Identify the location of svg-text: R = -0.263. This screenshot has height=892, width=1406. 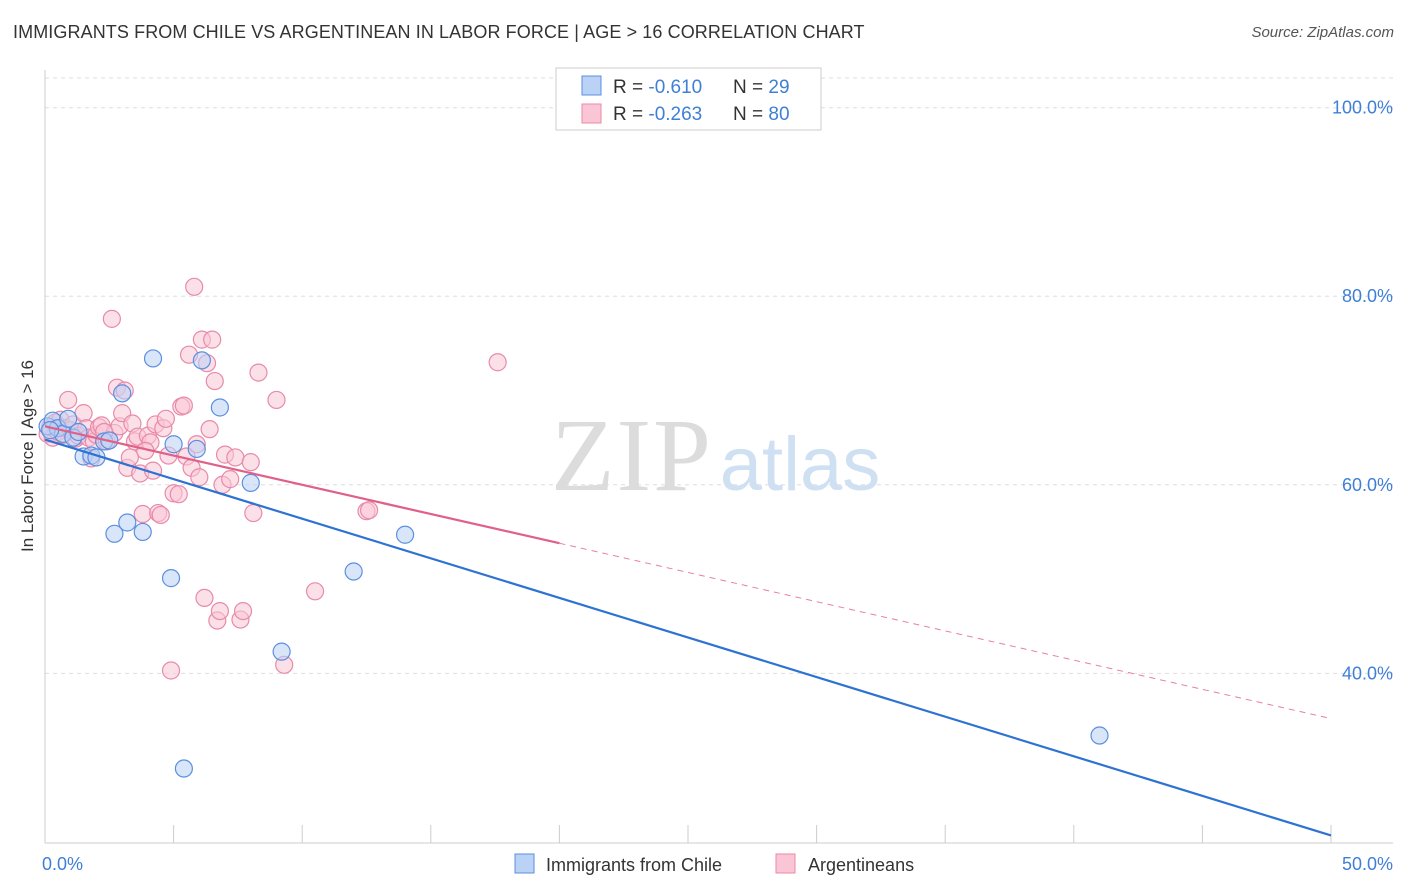
(657, 114).